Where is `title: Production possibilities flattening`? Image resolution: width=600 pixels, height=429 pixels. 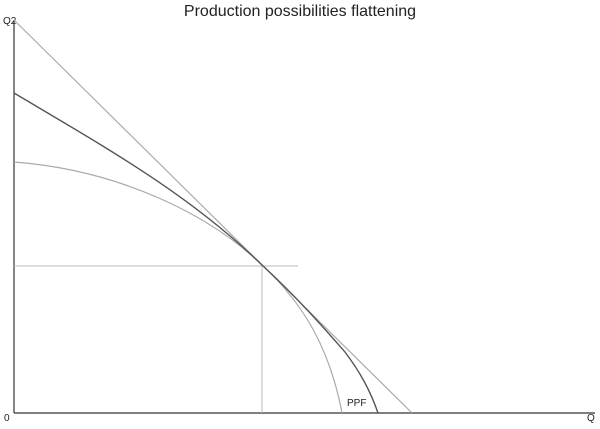
title: Production possibilities flattening is located at coordinates (300, 11).